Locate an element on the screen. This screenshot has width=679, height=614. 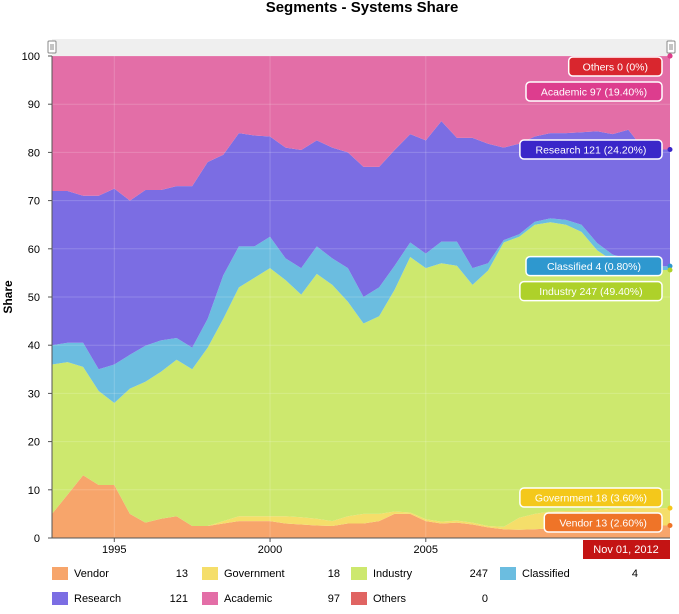
legend-item-research: Research 121 is located at coordinates (122, 600).